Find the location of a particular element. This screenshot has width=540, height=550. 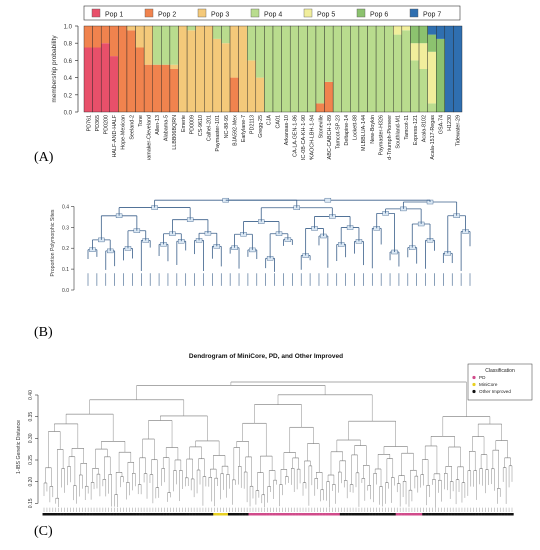

x-tick-label: CS-9610 is located at coordinates (201, 125).